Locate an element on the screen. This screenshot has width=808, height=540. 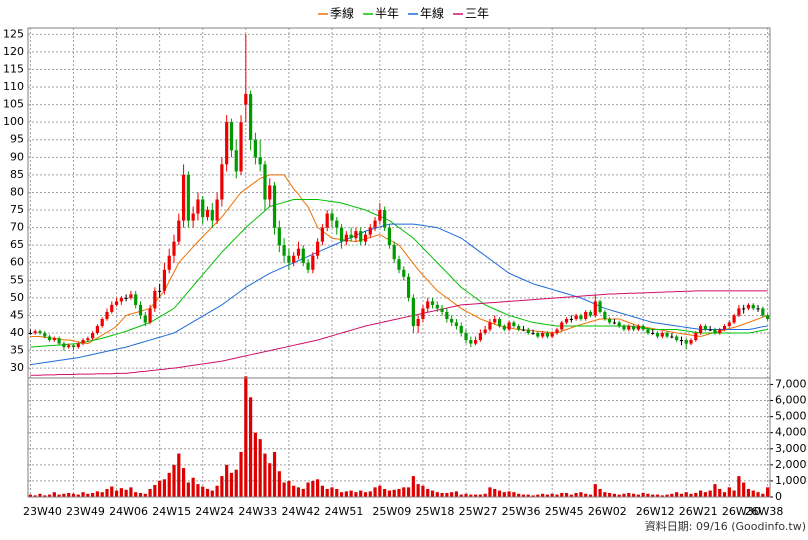
x-tick-label: 24W06 is located at coordinates (128, 511).